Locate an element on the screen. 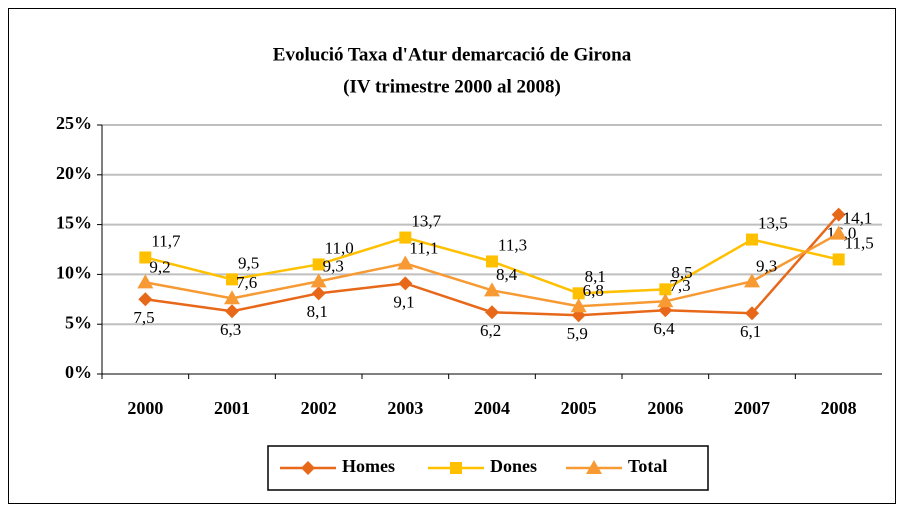 The image size is (904, 512). data-label: 11,1 is located at coordinates (423, 247).